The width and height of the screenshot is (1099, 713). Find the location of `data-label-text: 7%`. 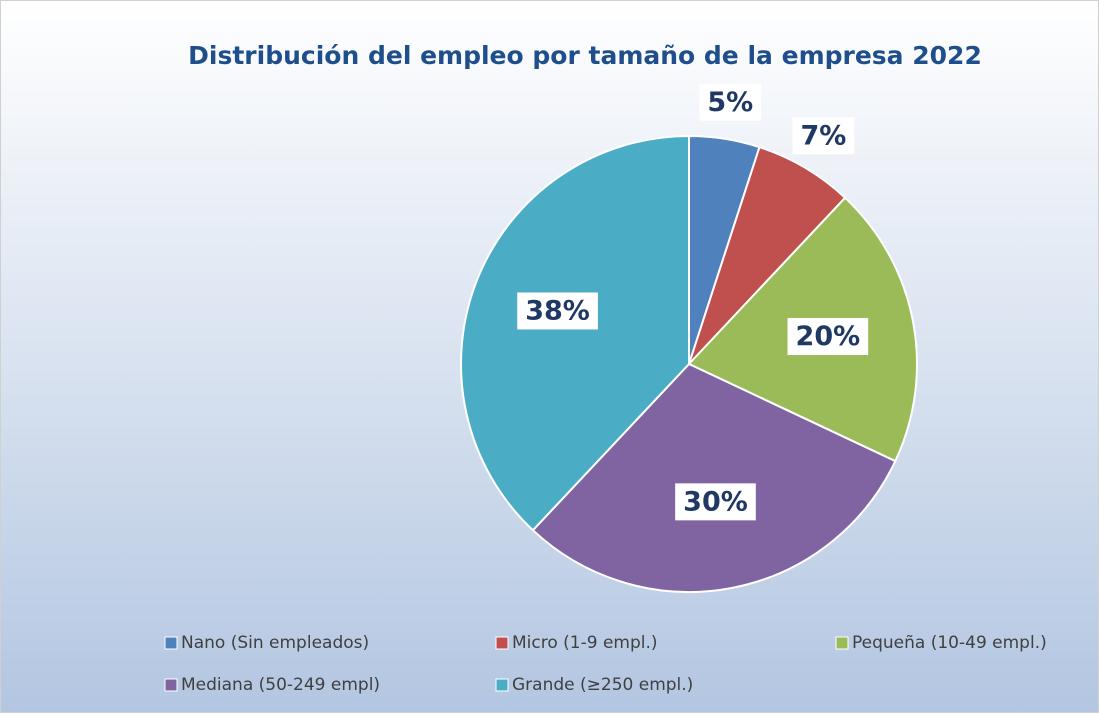

data-label-text: 7% is located at coordinates (823, 135).